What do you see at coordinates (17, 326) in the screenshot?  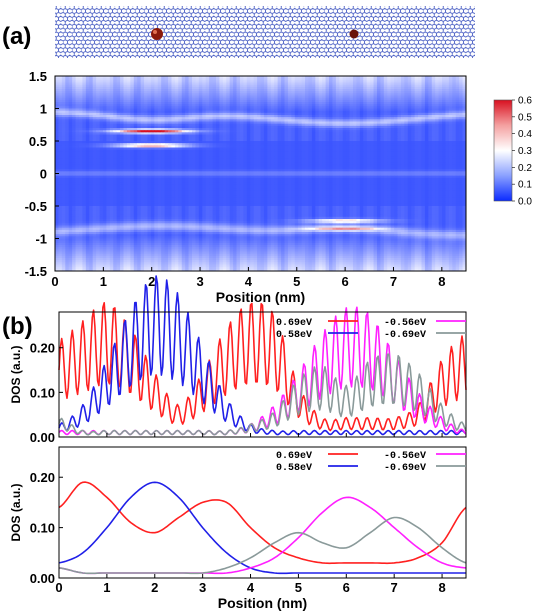 I see `panel-b-label: (b)` at bounding box center [17, 326].